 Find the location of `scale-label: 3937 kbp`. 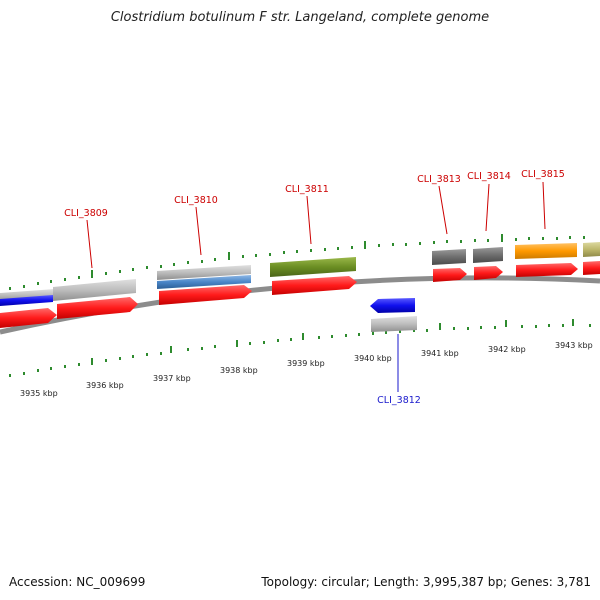

scale-label: 3937 kbp is located at coordinates (172, 378).